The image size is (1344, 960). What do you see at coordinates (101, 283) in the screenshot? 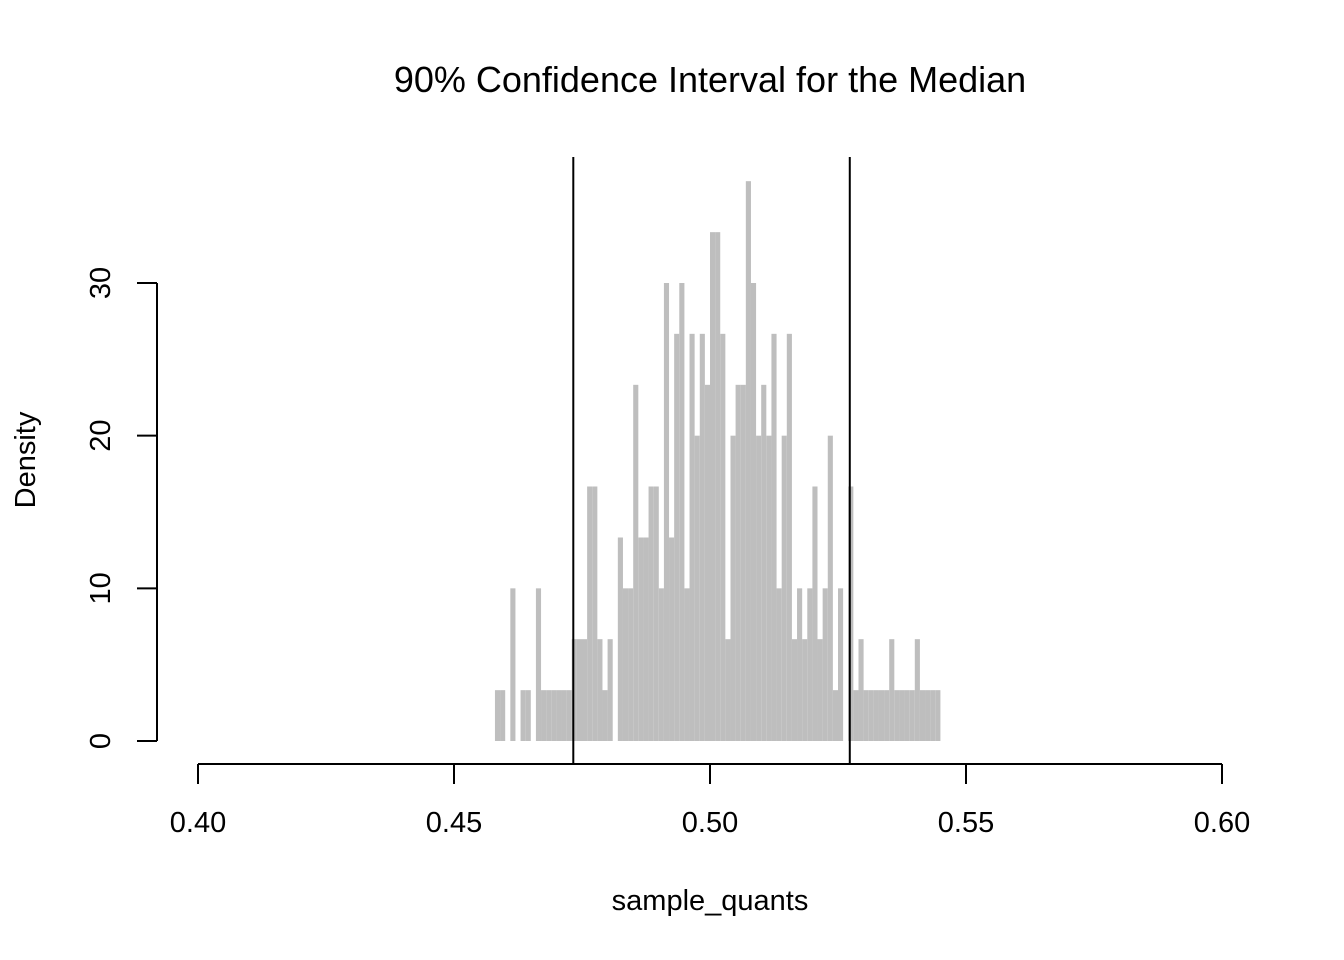
I see `y-tick-label: 30` at bounding box center [101, 283].